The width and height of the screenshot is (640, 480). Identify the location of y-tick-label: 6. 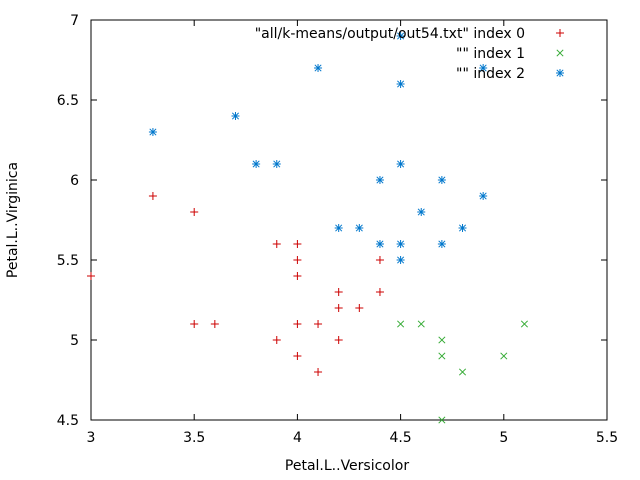
(74, 181).